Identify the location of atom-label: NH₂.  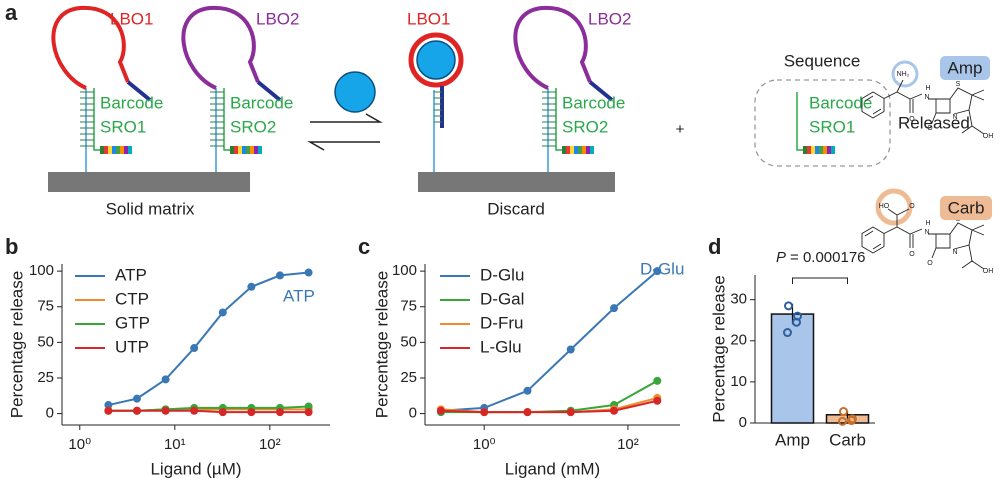
(903, 74).